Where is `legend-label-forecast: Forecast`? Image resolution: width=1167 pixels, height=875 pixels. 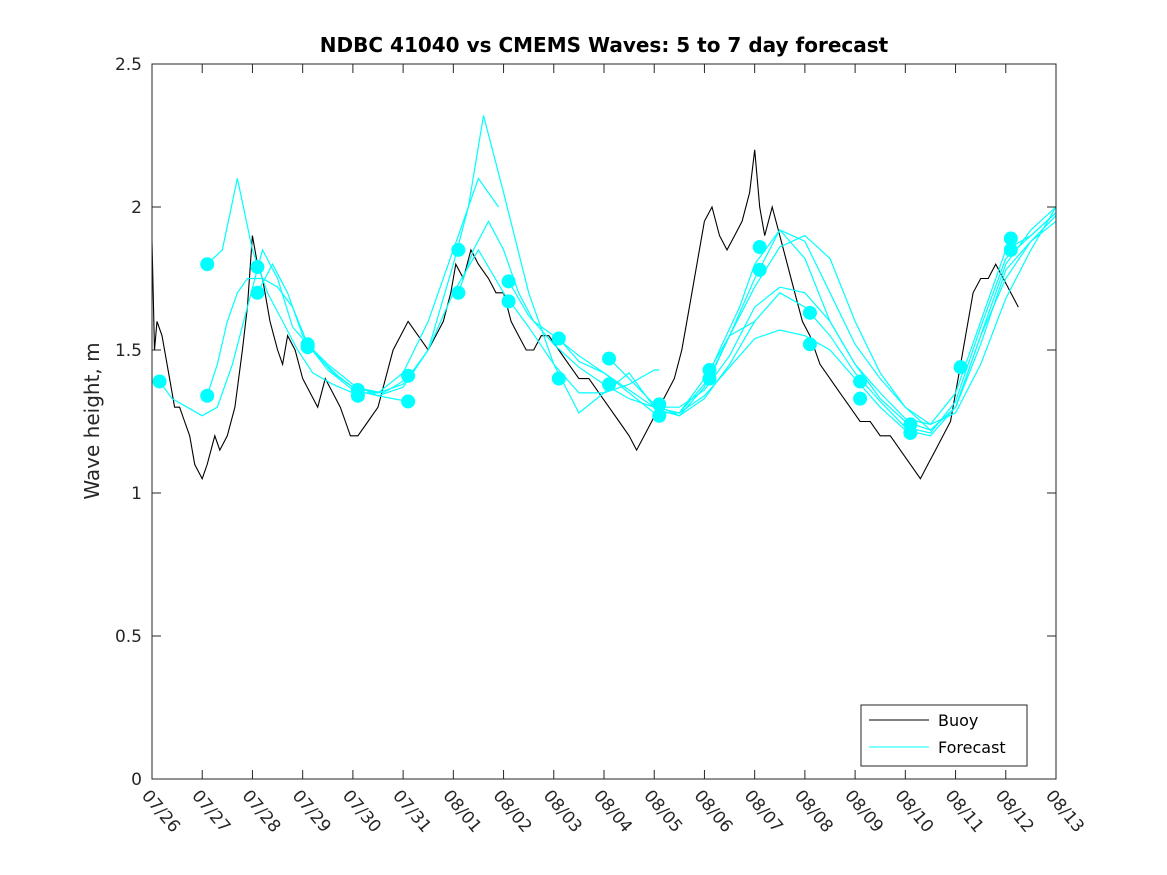
legend-label-forecast: Forecast is located at coordinates (972, 747).